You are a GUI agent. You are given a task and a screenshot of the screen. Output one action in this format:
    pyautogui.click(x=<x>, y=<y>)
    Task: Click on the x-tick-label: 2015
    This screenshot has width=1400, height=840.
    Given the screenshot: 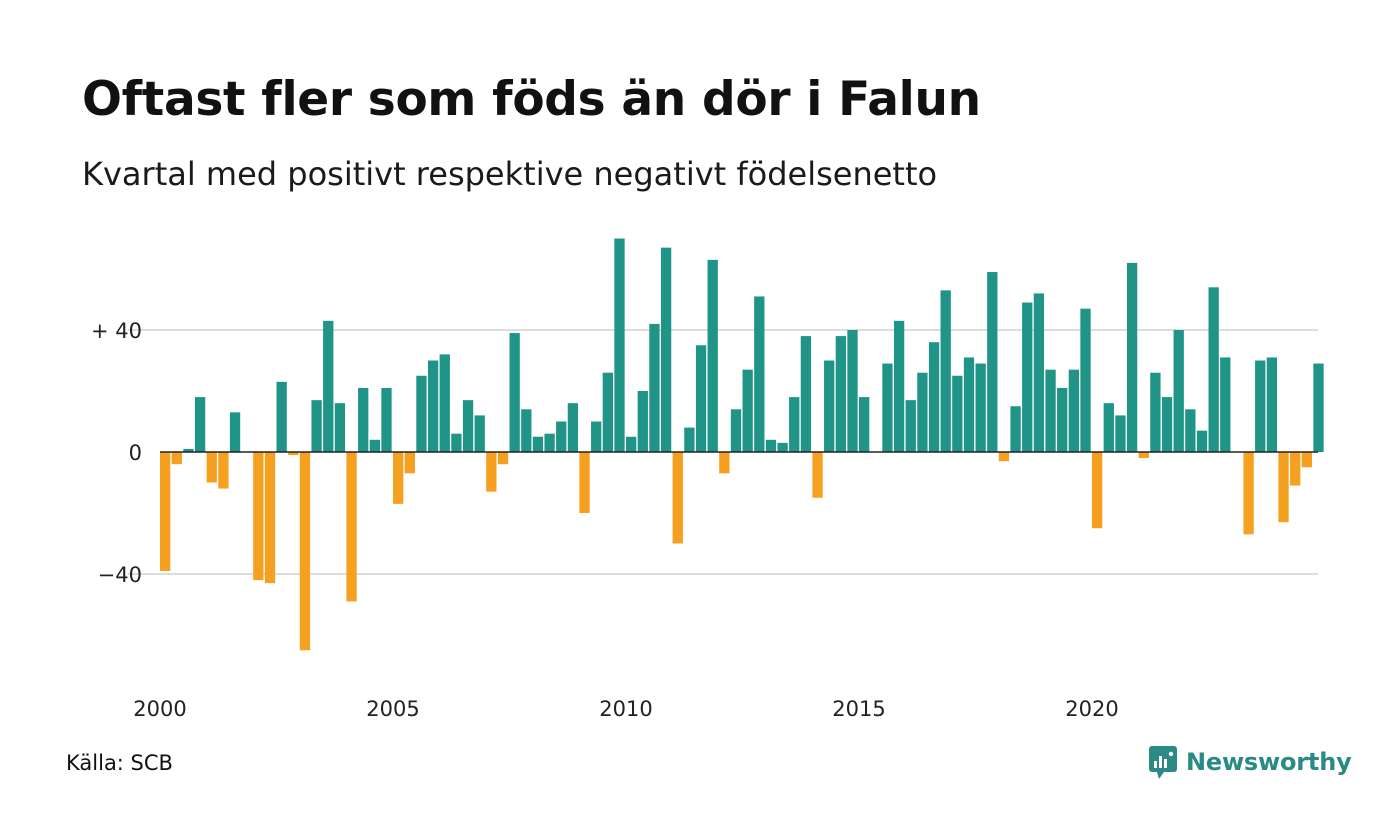 What is the action you would take?
    pyautogui.click(x=858, y=709)
    